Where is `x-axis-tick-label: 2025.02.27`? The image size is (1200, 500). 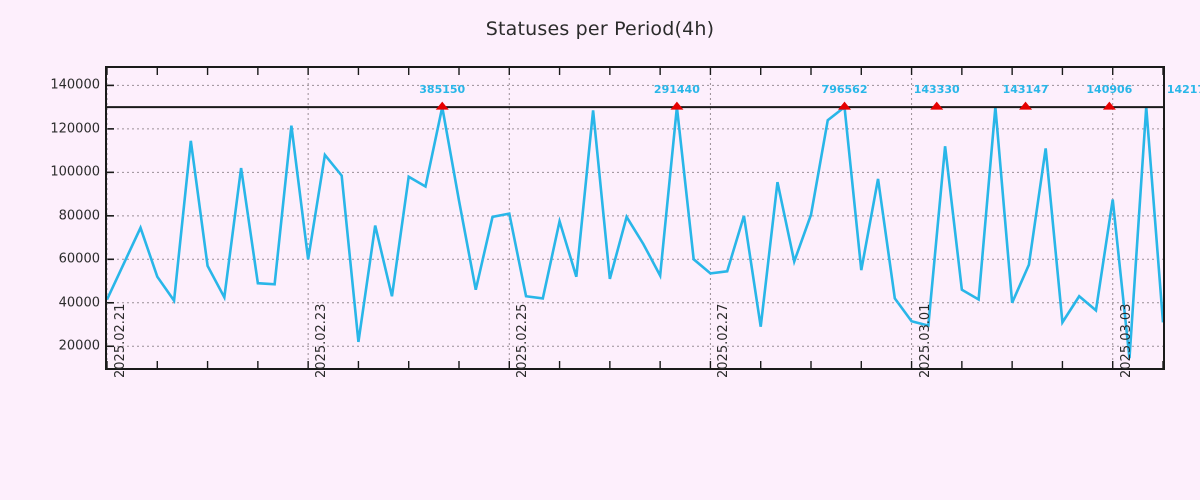
x-axis-tick-label: 2025.02.27 is located at coordinates (724, 340).